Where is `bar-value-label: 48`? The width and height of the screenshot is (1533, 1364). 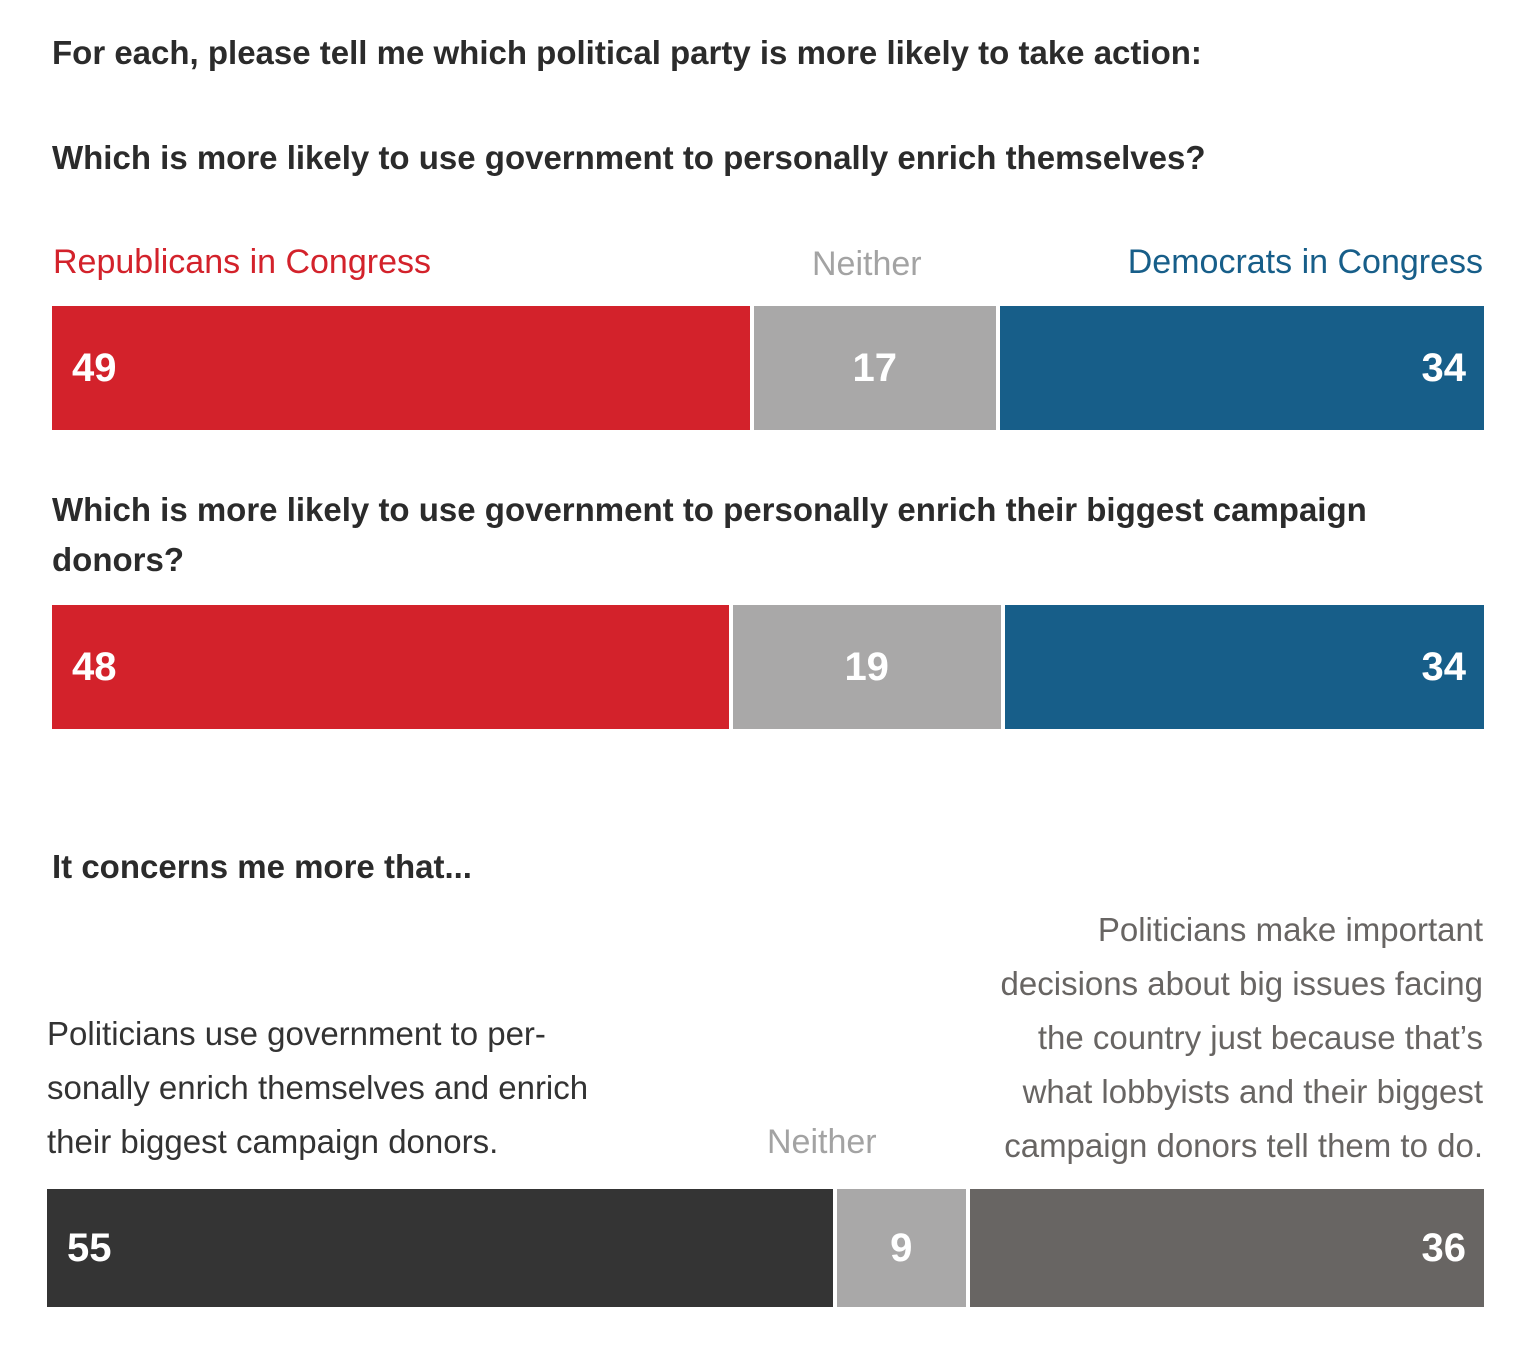 bar-value-label: 48 is located at coordinates (94, 666).